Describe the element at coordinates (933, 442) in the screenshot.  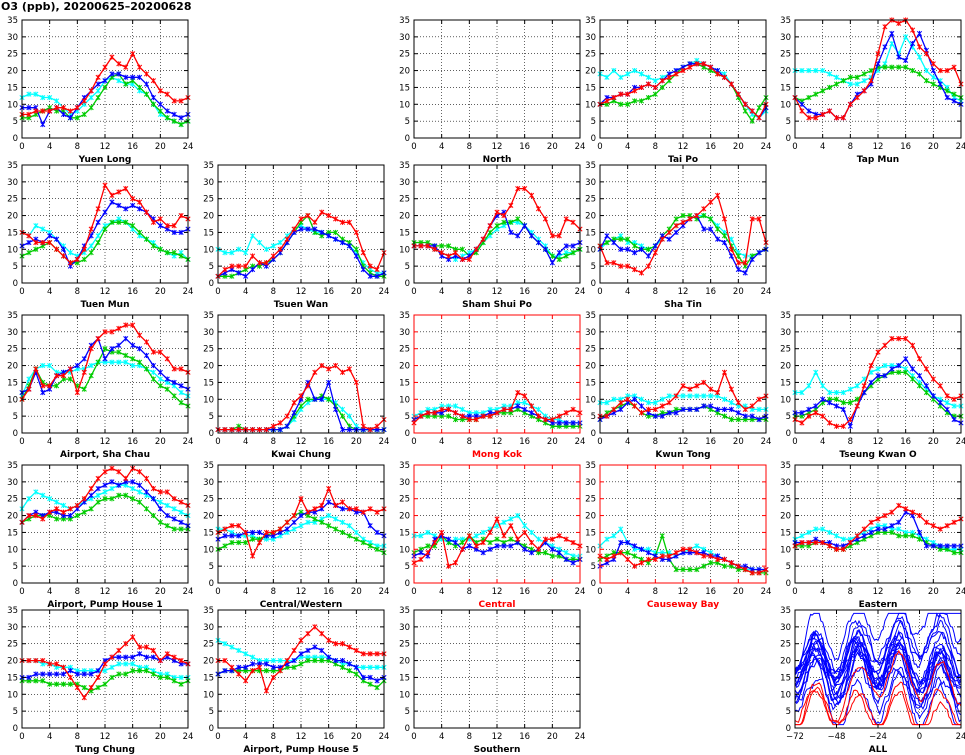
I see `x-tick-label: 20` at that location.